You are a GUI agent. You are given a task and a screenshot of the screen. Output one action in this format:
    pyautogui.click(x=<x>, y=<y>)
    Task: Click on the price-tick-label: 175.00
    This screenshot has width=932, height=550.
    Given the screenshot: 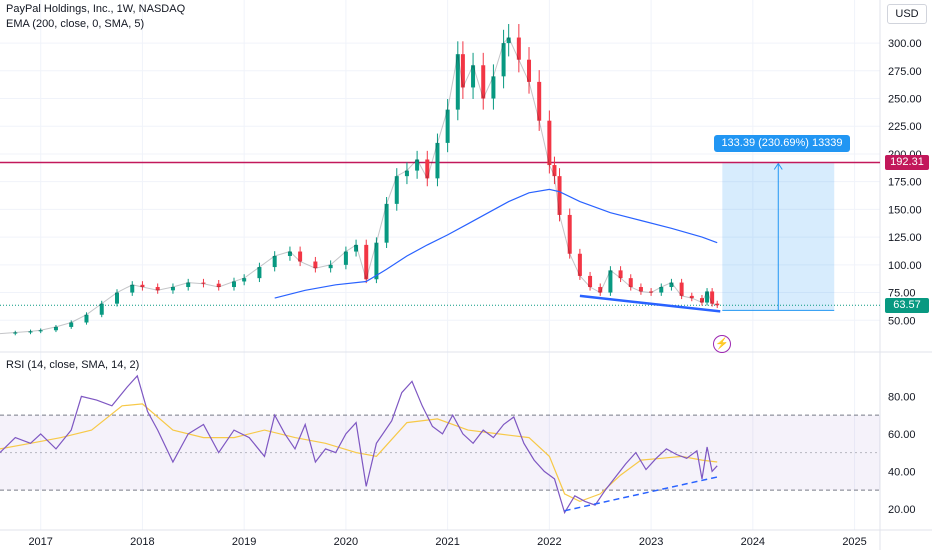 What is the action you would take?
    pyautogui.click(x=905, y=183)
    